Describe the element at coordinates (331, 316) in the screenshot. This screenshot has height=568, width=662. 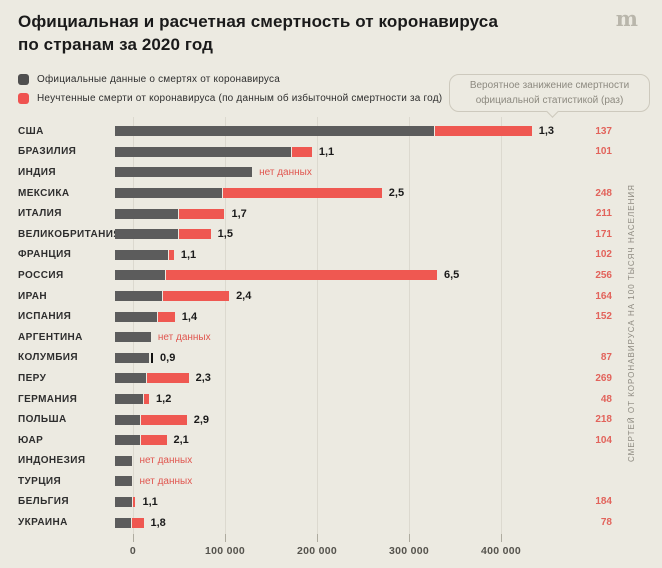
I see `country-row: ИСПАНИЯ 1,4 152` at that location.